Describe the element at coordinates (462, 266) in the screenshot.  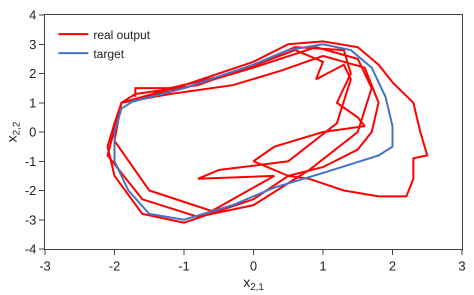
I see `x-tick-label: 3` at that location.